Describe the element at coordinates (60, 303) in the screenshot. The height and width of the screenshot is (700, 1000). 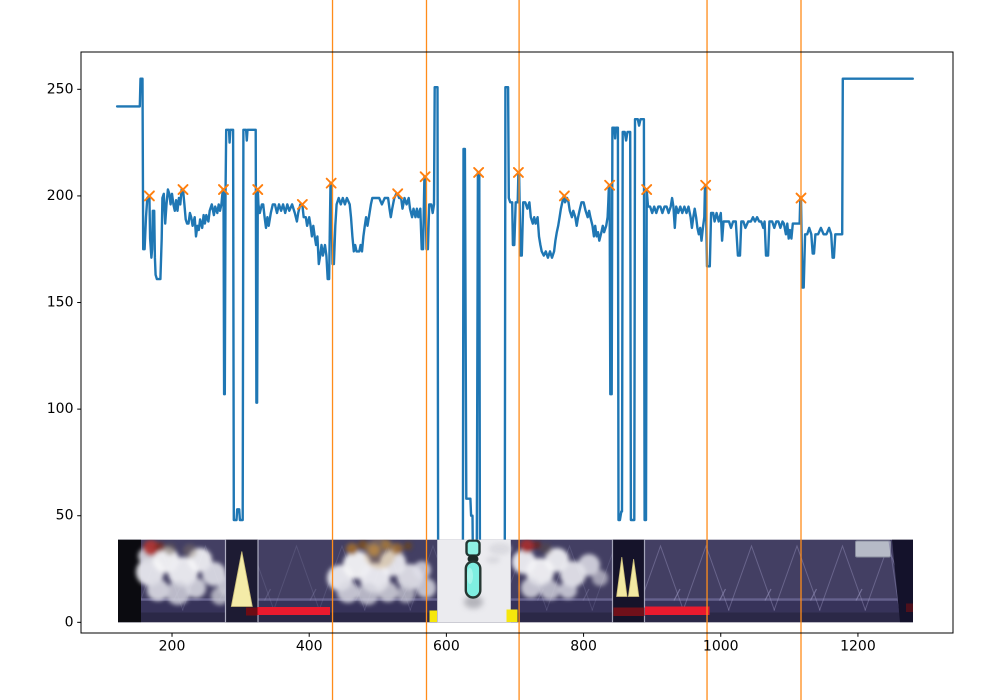
I see `y-tick-label: 150` at that location.